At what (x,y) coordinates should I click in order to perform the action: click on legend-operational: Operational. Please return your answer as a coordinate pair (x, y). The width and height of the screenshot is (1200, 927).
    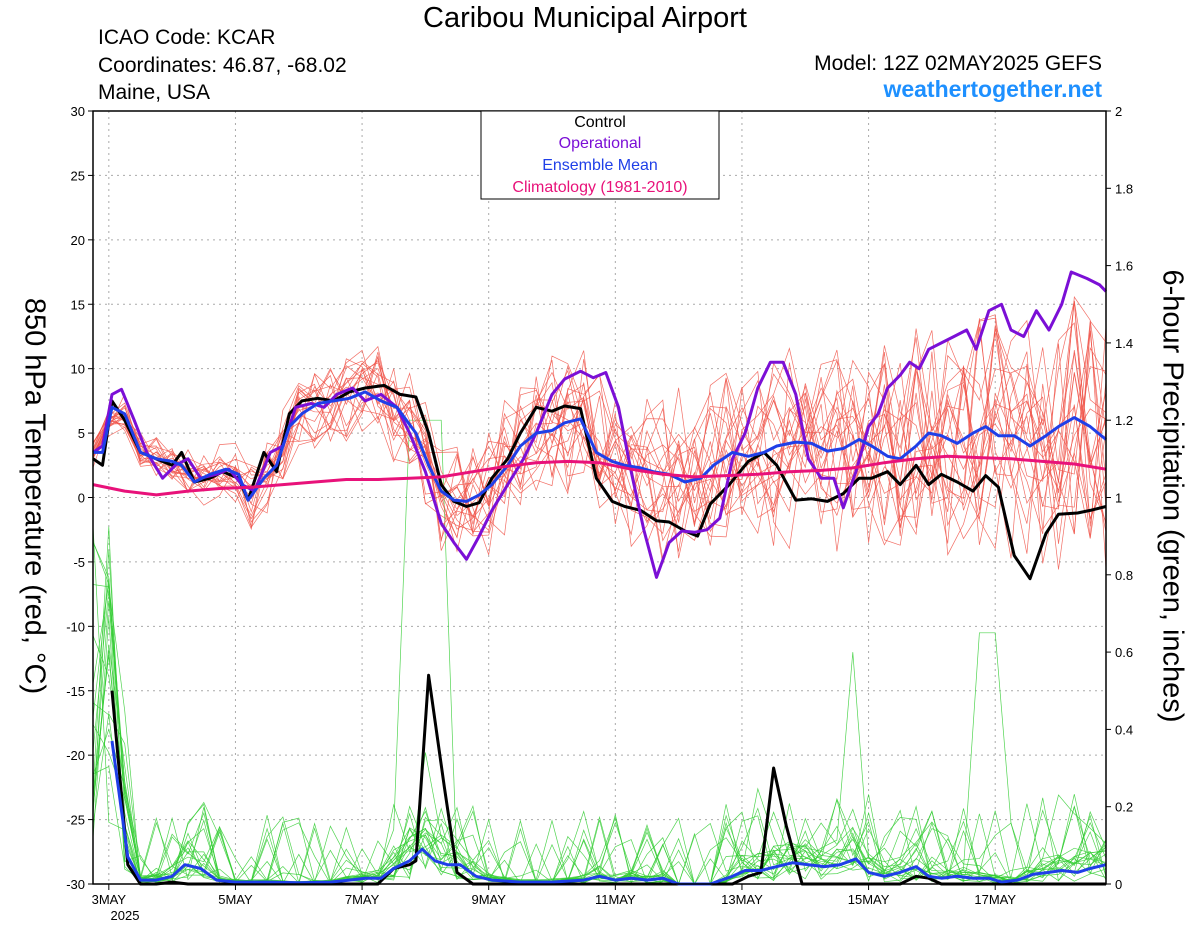
    Looking at the image, I should click on (600, 143).